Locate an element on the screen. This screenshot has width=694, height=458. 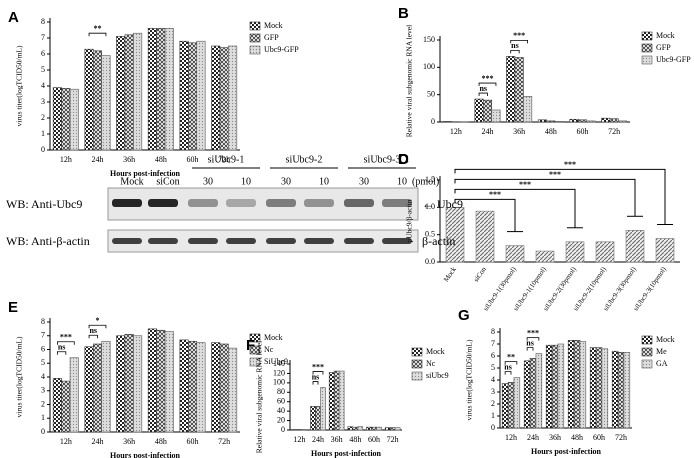
y-tick-label: 8 is located at coordinates (493, 331).